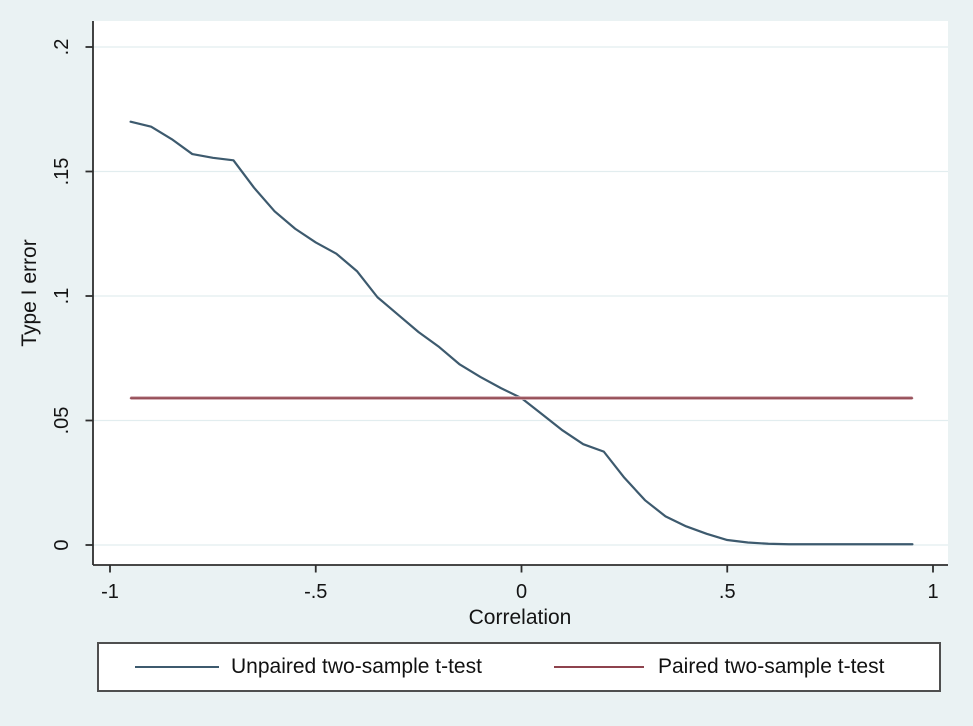  I want to click on legend-label-unpaired: Unpaired two-sample t-test, so click(356, 666).